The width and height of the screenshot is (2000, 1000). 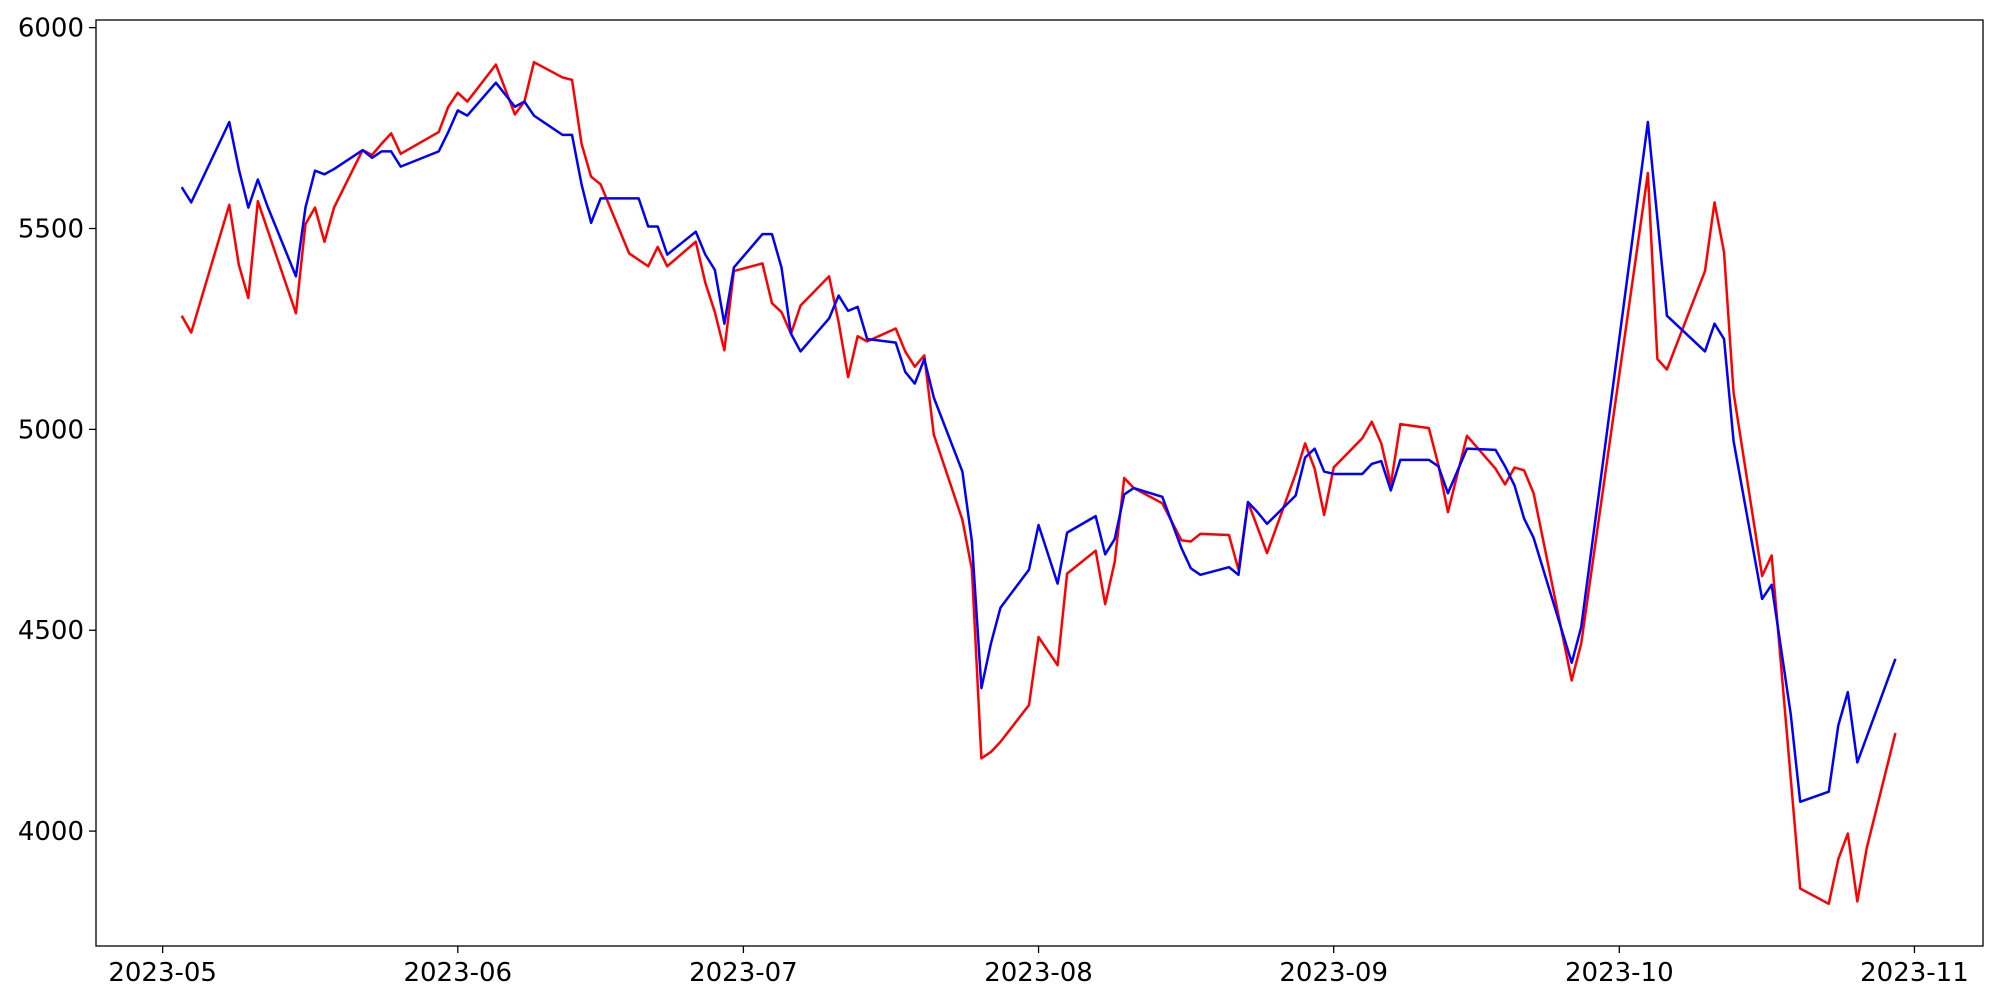 What do you see at coordinates (51, 430) in the screenshot?
I see `y-tick-label: 5000` at bounding box center [51, 430].